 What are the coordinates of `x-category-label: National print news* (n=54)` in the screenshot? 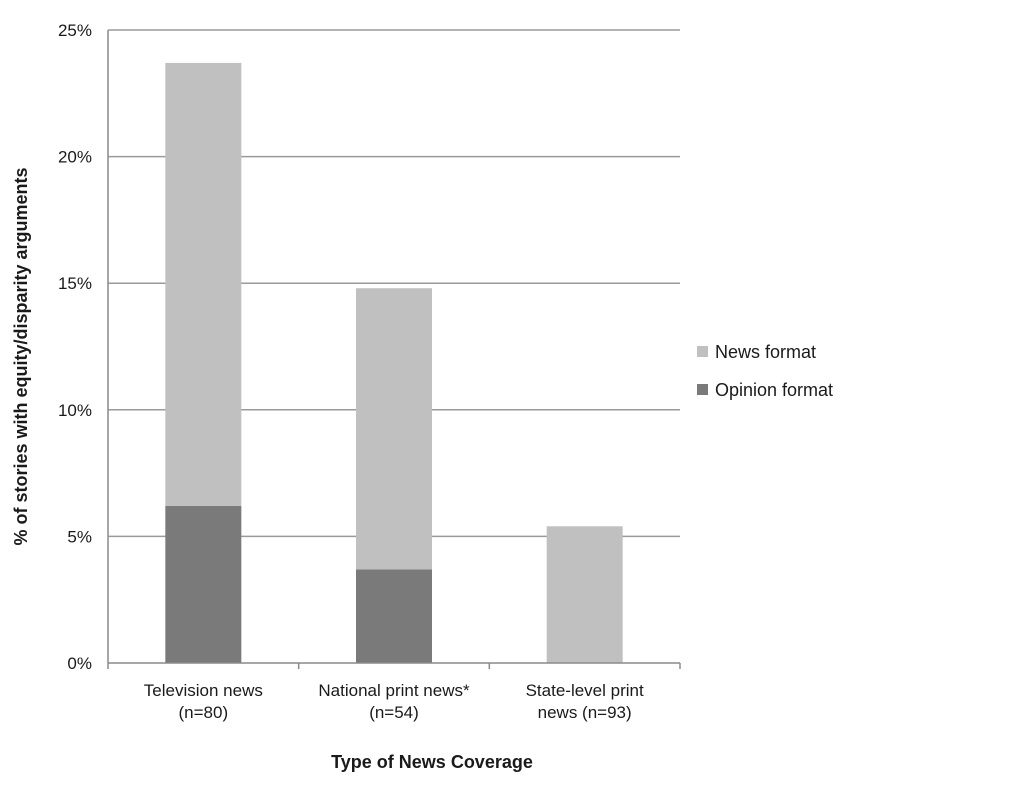 It's located at (394, 701).